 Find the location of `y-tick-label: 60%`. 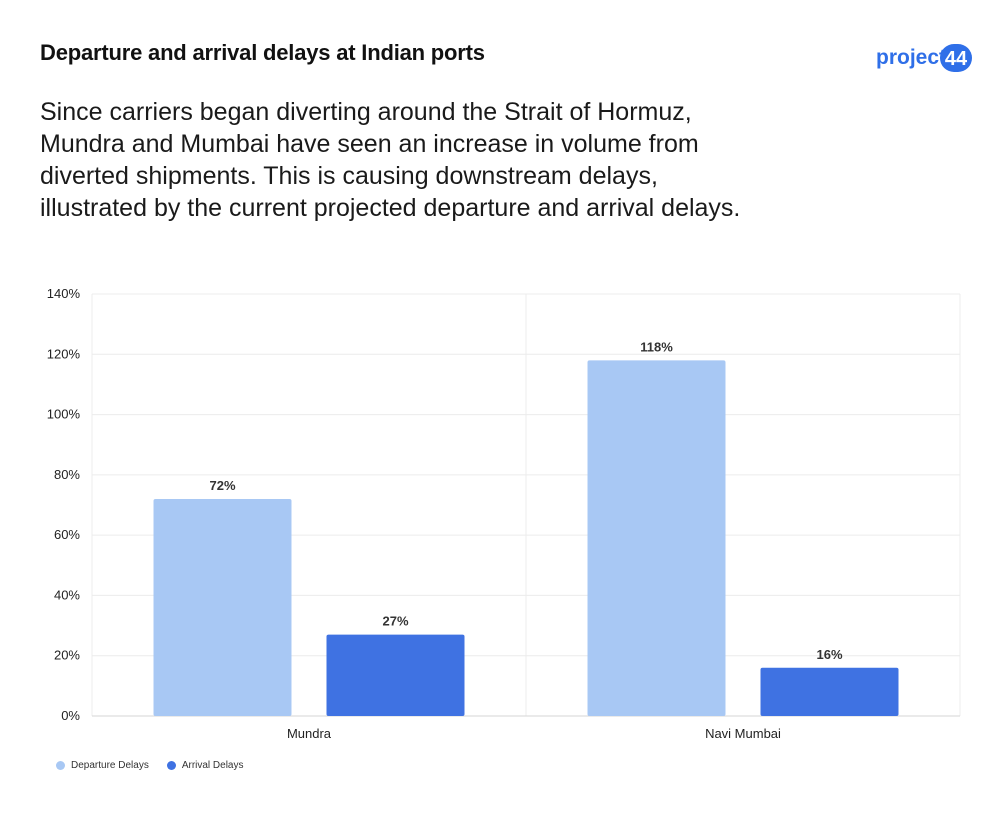

y-tick-label: 60% is located at coordinates (67, 534).